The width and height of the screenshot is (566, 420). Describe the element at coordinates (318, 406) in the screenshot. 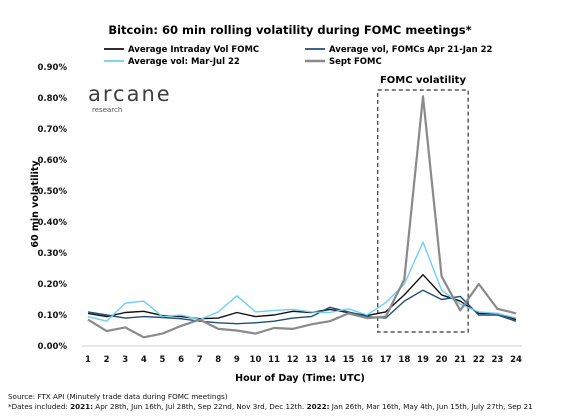

I see `dates-2022-label: 2022:` at that location.